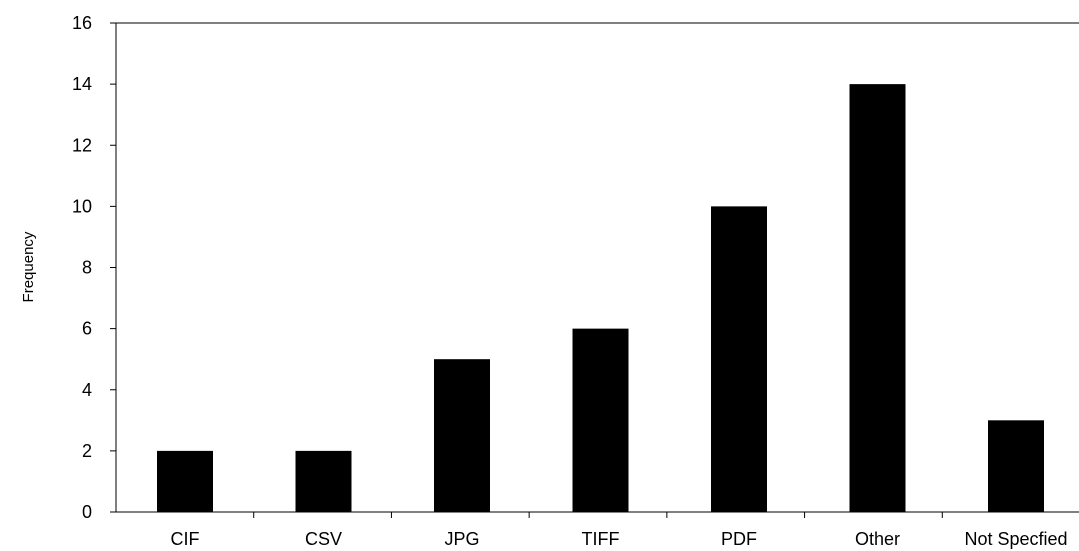 The height and width of the screenshot is (551, 1079). What do you see at coordinates (600, 420) in the screenshot?
I see `bar-tiff` at bounding box center [600, 420].